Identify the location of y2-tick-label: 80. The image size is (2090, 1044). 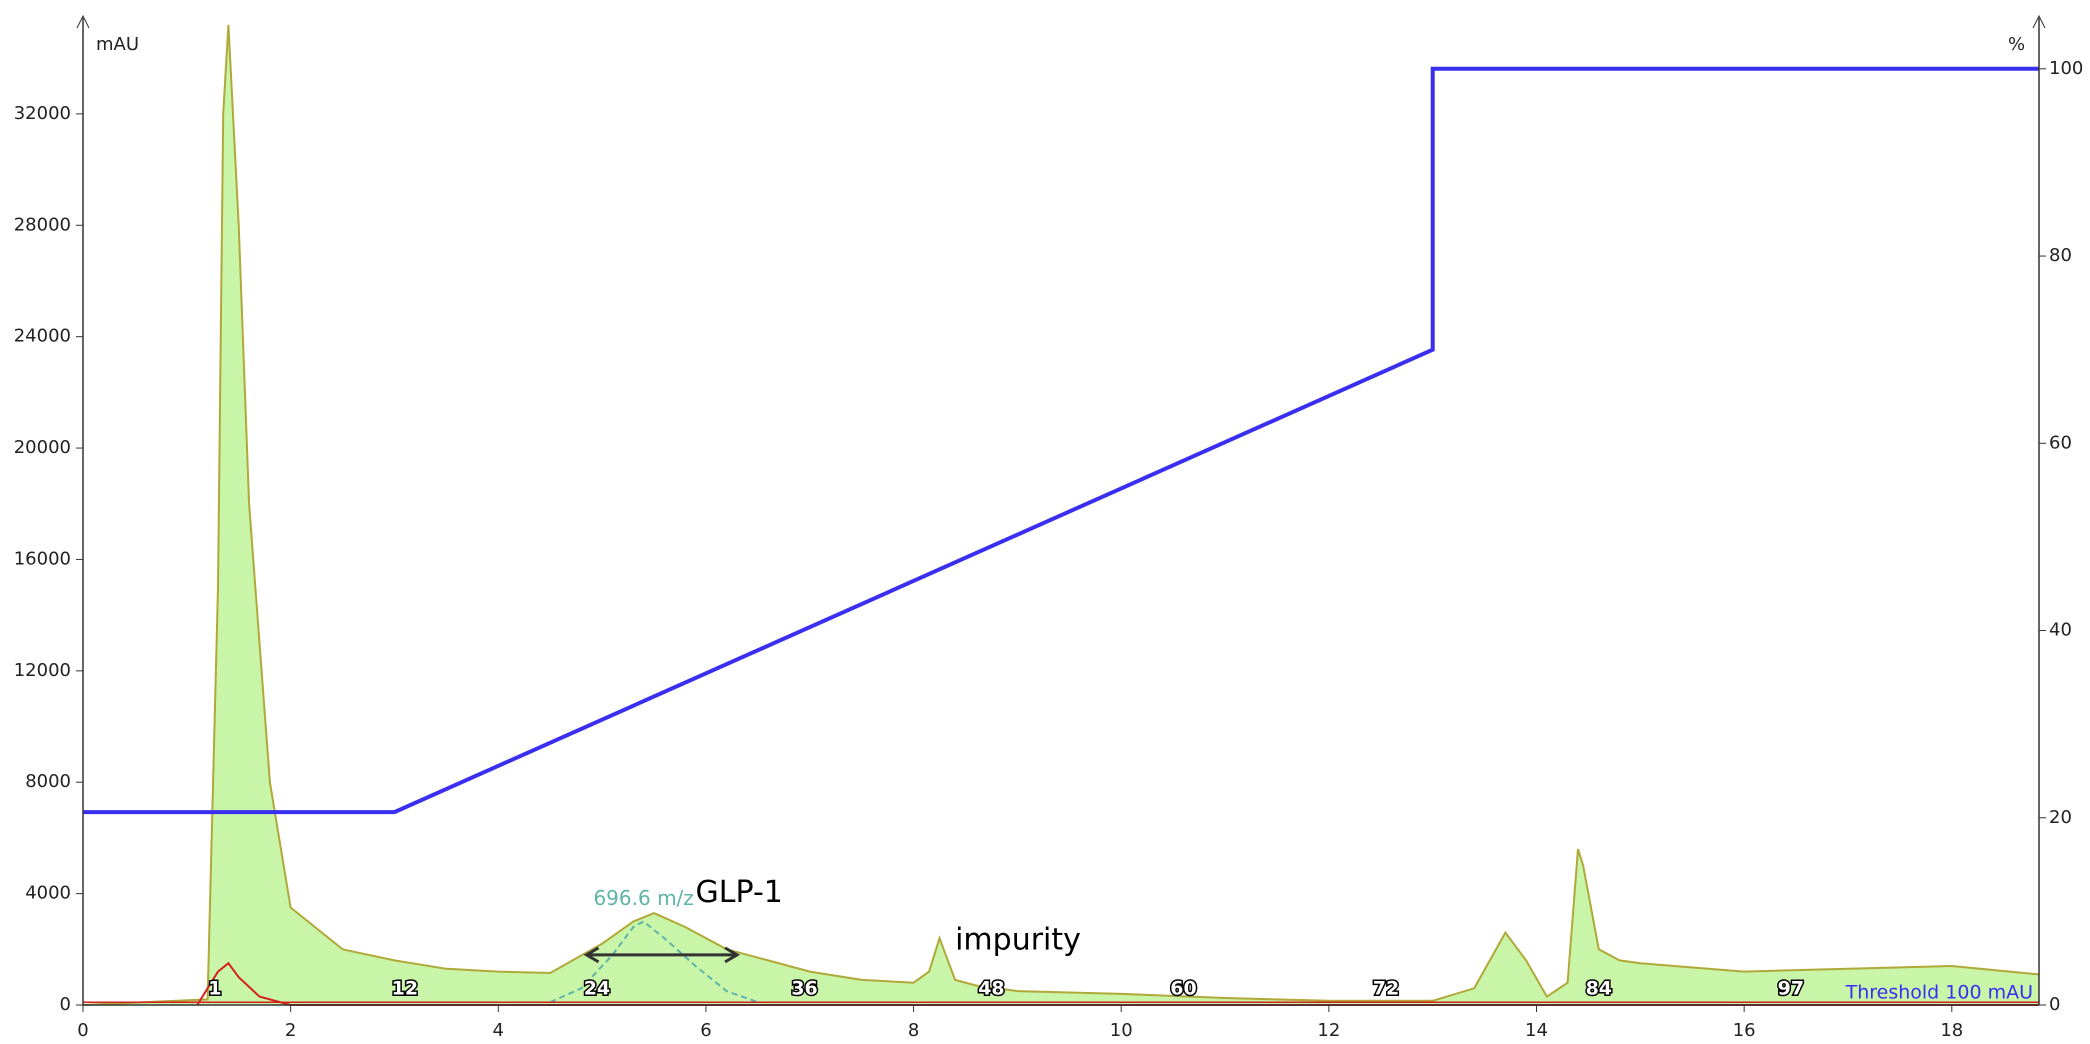
(2060, 255).